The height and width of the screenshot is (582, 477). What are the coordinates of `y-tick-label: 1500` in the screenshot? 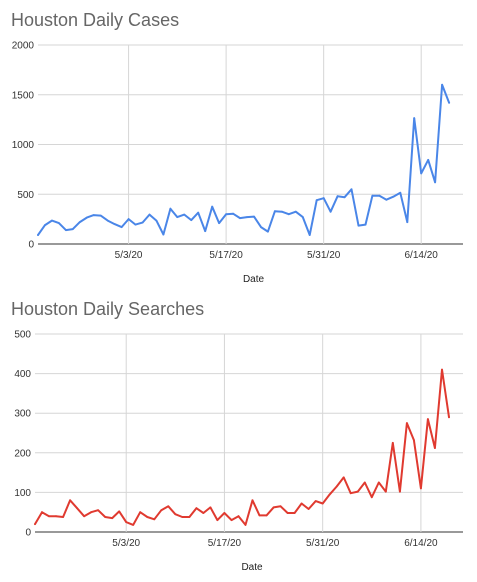 It's located at (23, 95).